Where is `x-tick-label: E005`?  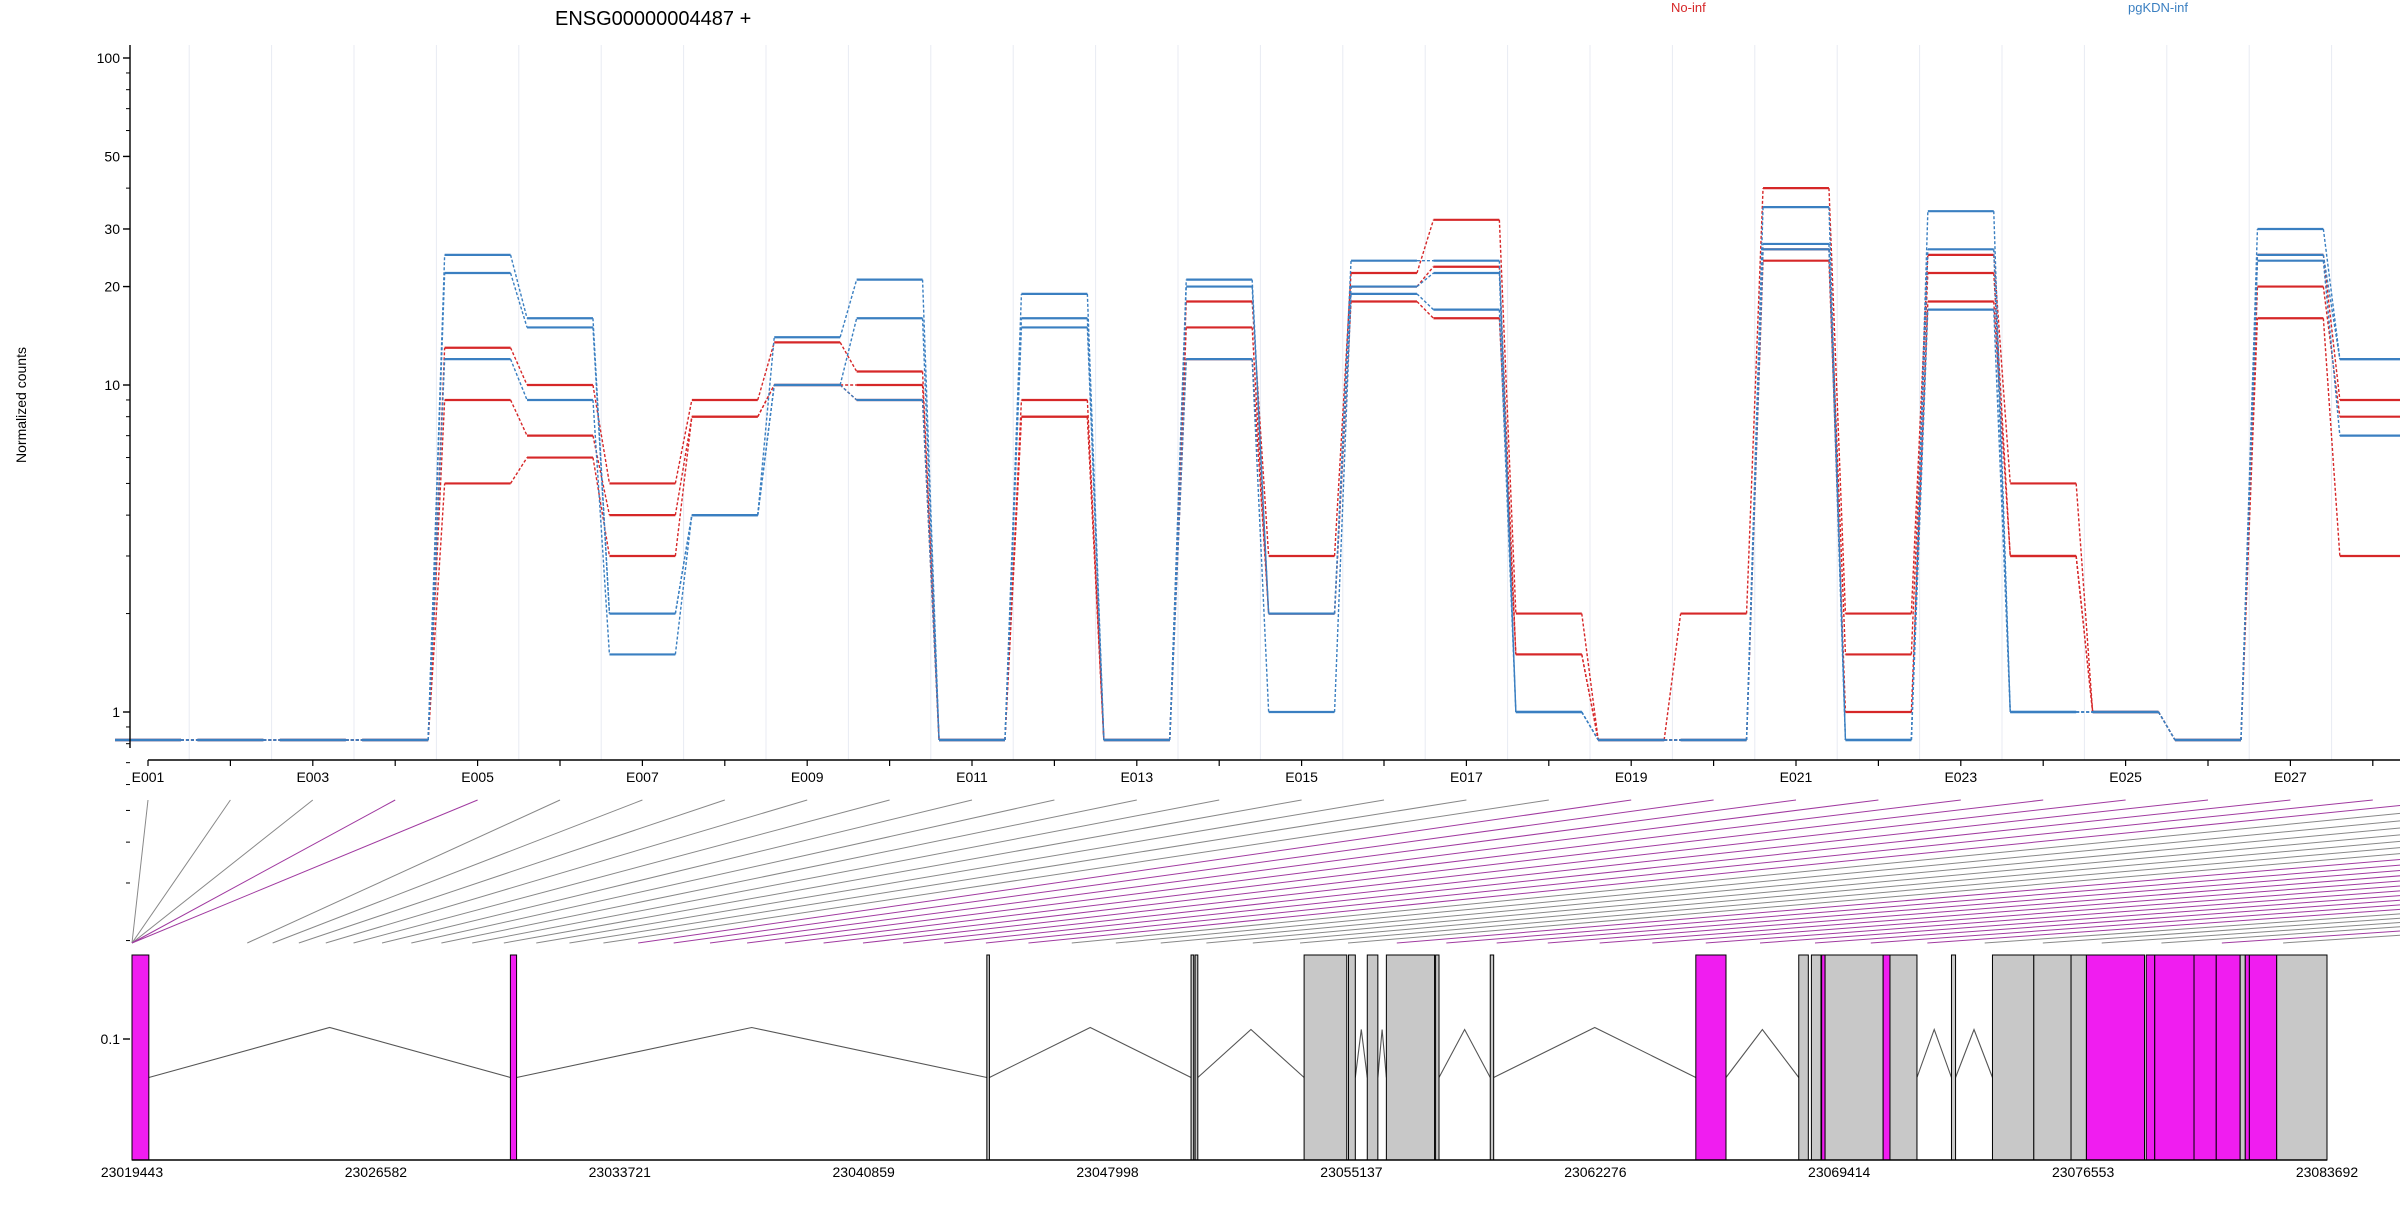
x-tick-label: E005 is located at coordinates (477, 777).